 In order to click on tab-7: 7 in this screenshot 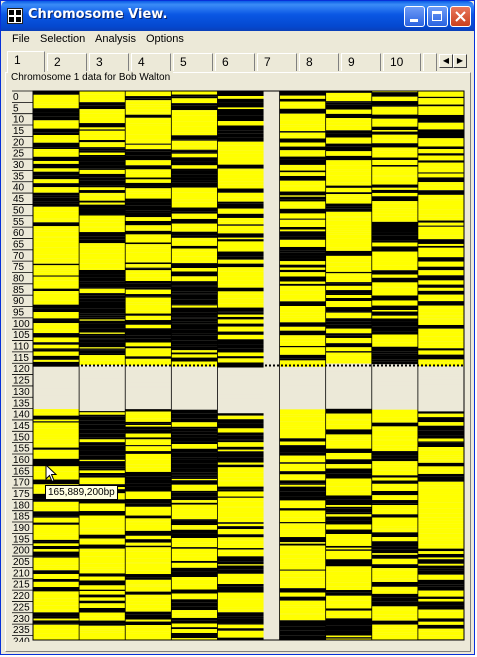, I will do `click(277, 62)`.